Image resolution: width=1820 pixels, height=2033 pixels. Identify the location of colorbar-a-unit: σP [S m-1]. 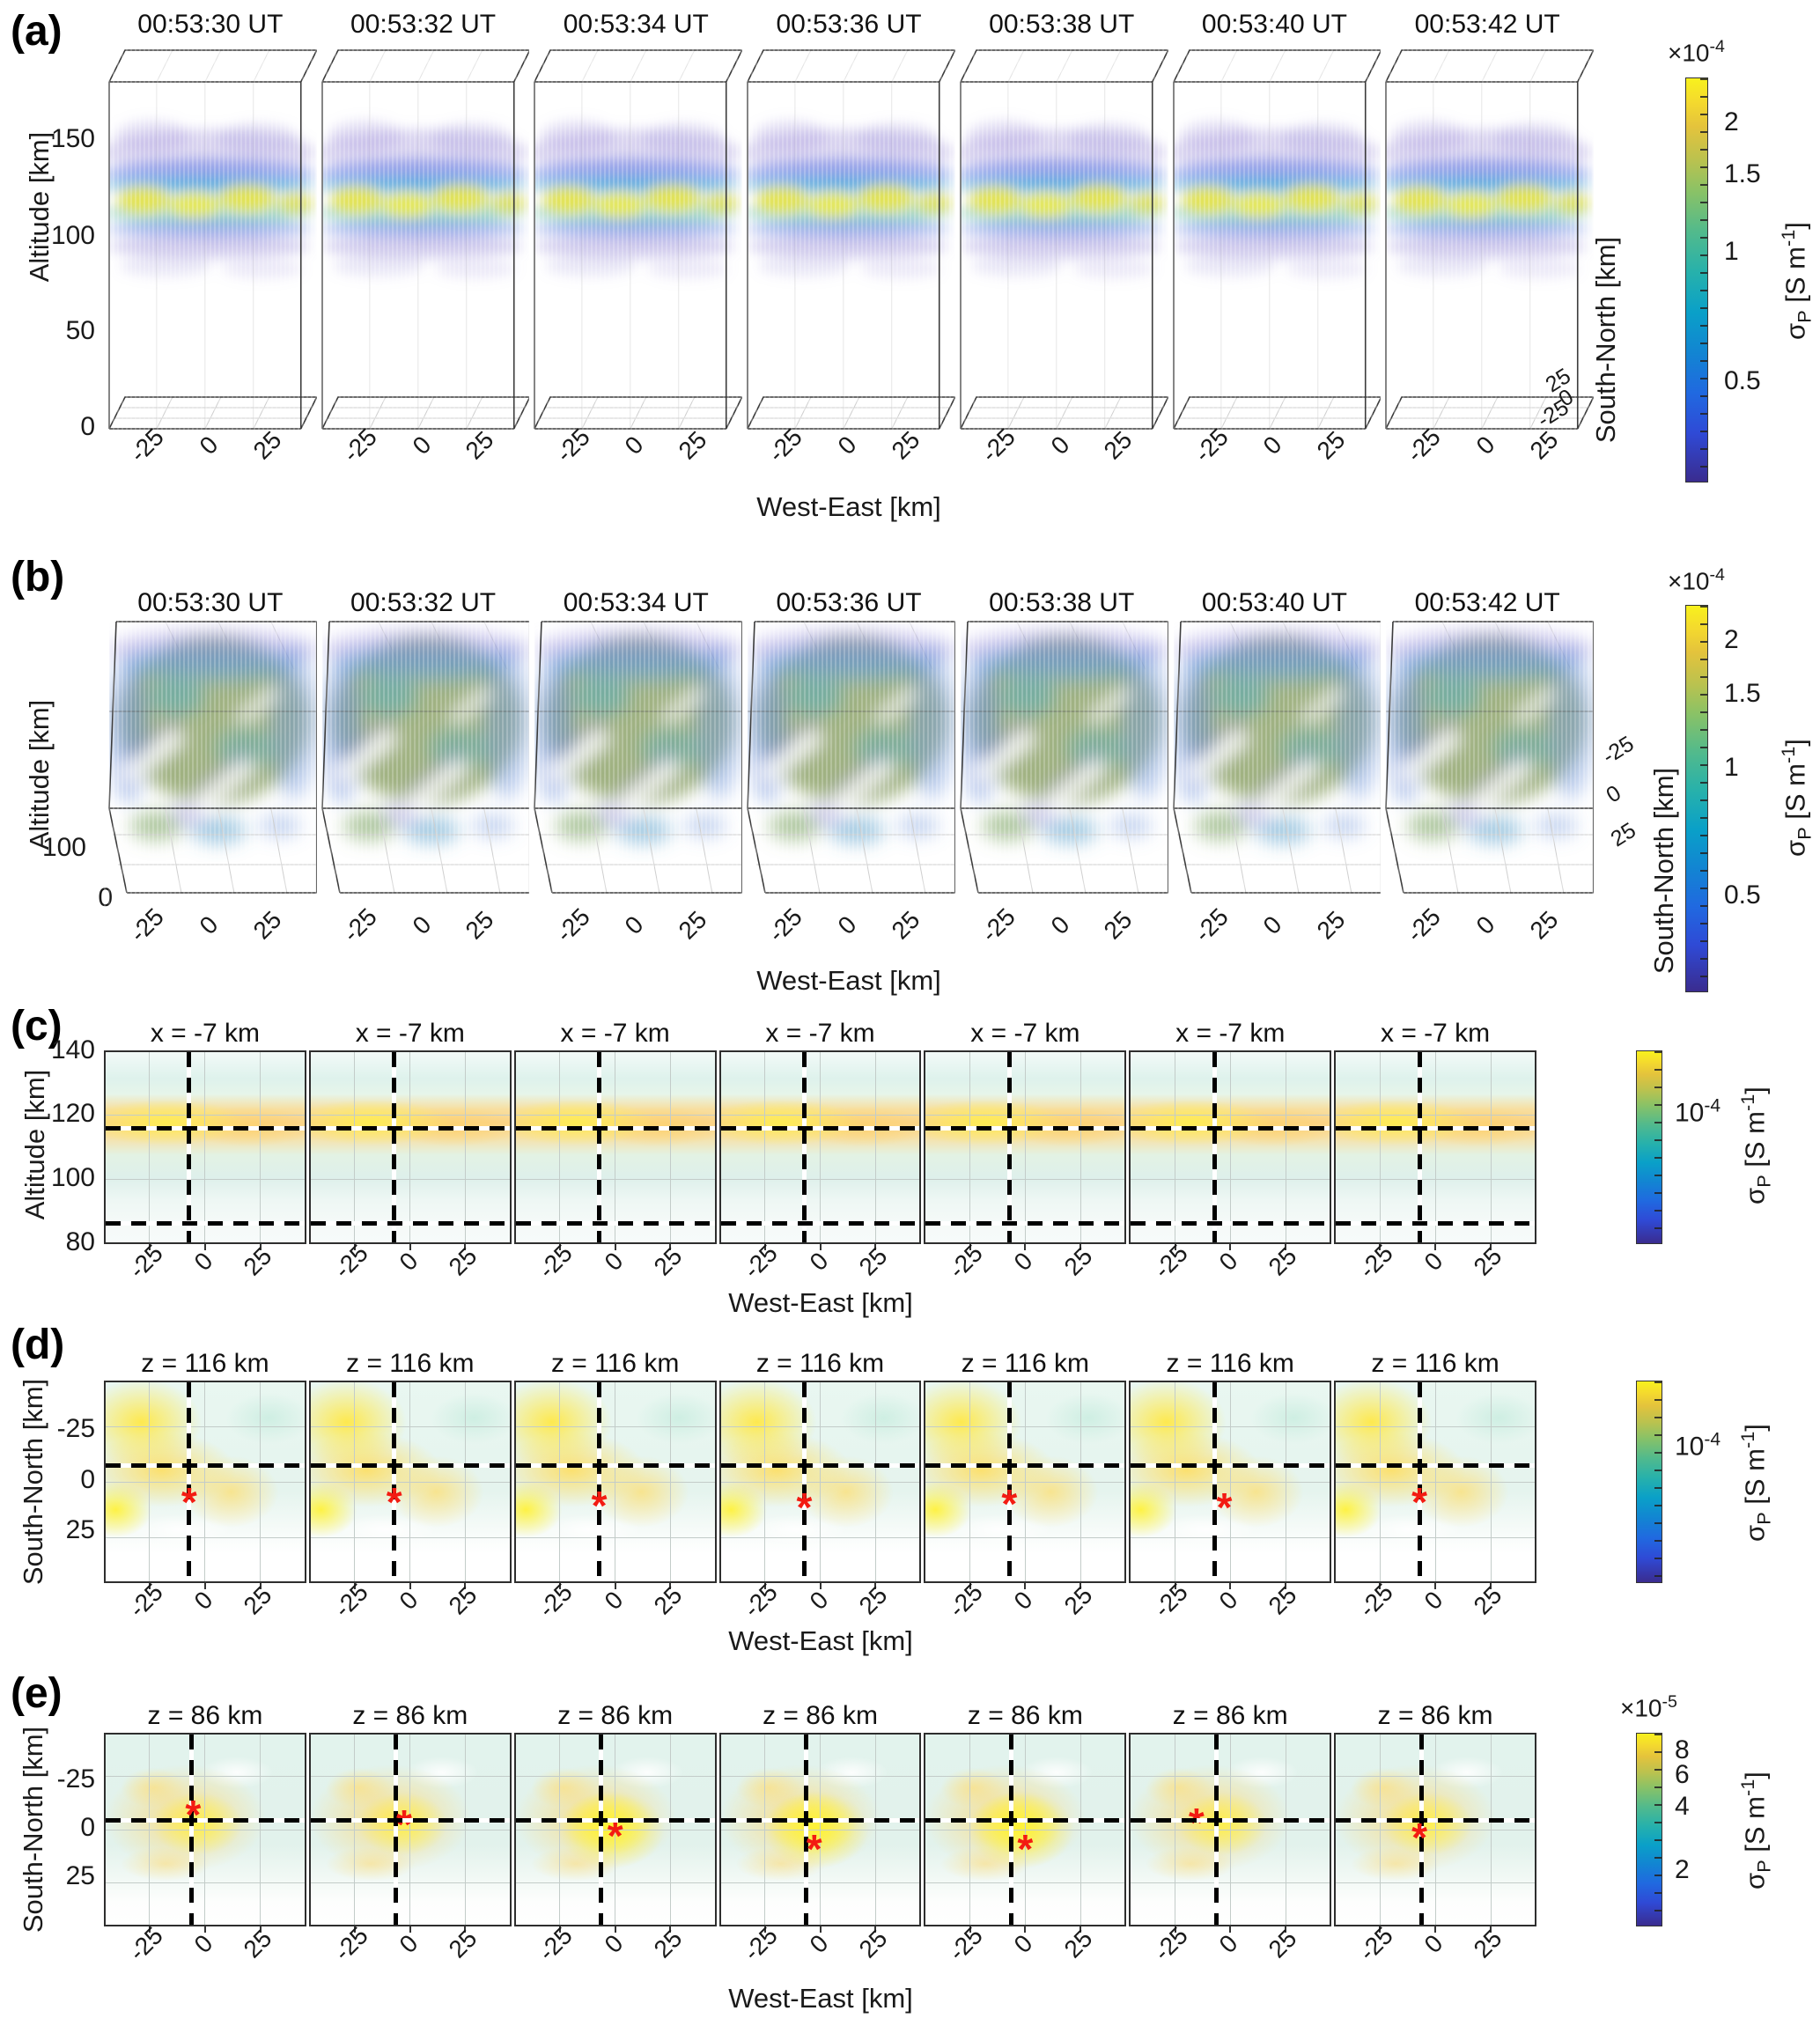
(1796, 281).